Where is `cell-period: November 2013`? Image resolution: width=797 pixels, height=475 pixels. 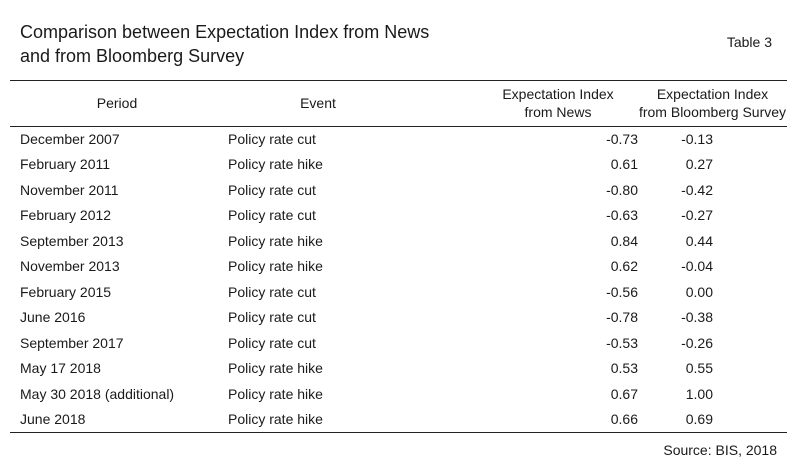 cell-period: November 2013 is located at coordinates (70, 266).